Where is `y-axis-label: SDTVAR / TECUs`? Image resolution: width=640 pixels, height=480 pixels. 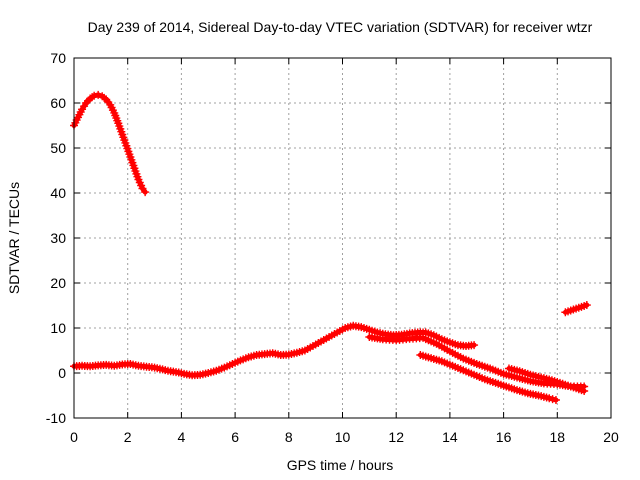 y-axis-label: SDTVAR / TECUs is located at coordinates (14, 238).